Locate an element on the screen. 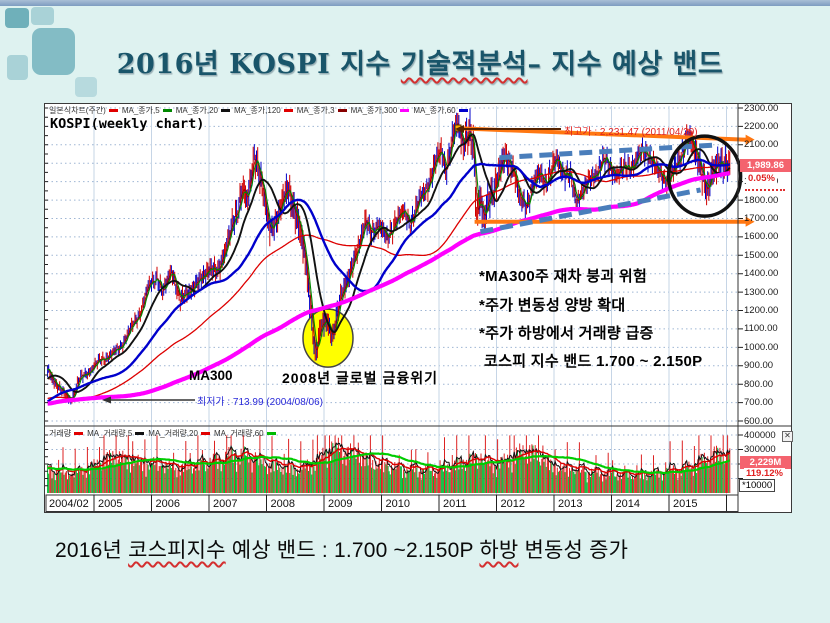 This screenshot has height=623, width=830. price-axis-label: 1400.00 is located at coordinates (761, 274).